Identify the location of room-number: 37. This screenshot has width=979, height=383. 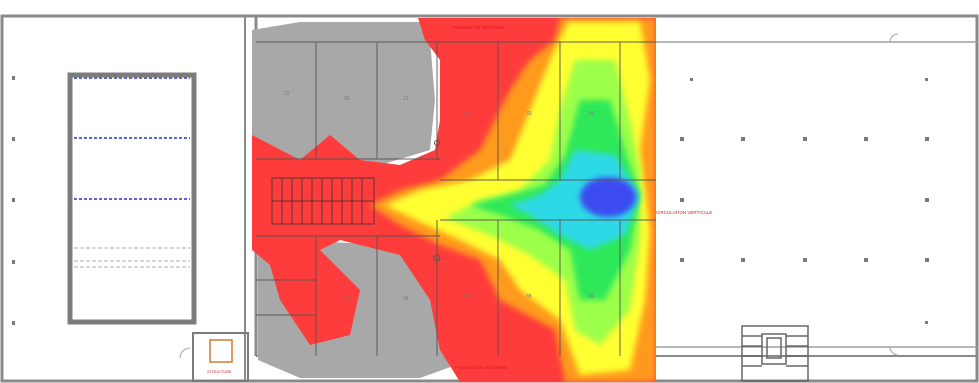
(467, 297).